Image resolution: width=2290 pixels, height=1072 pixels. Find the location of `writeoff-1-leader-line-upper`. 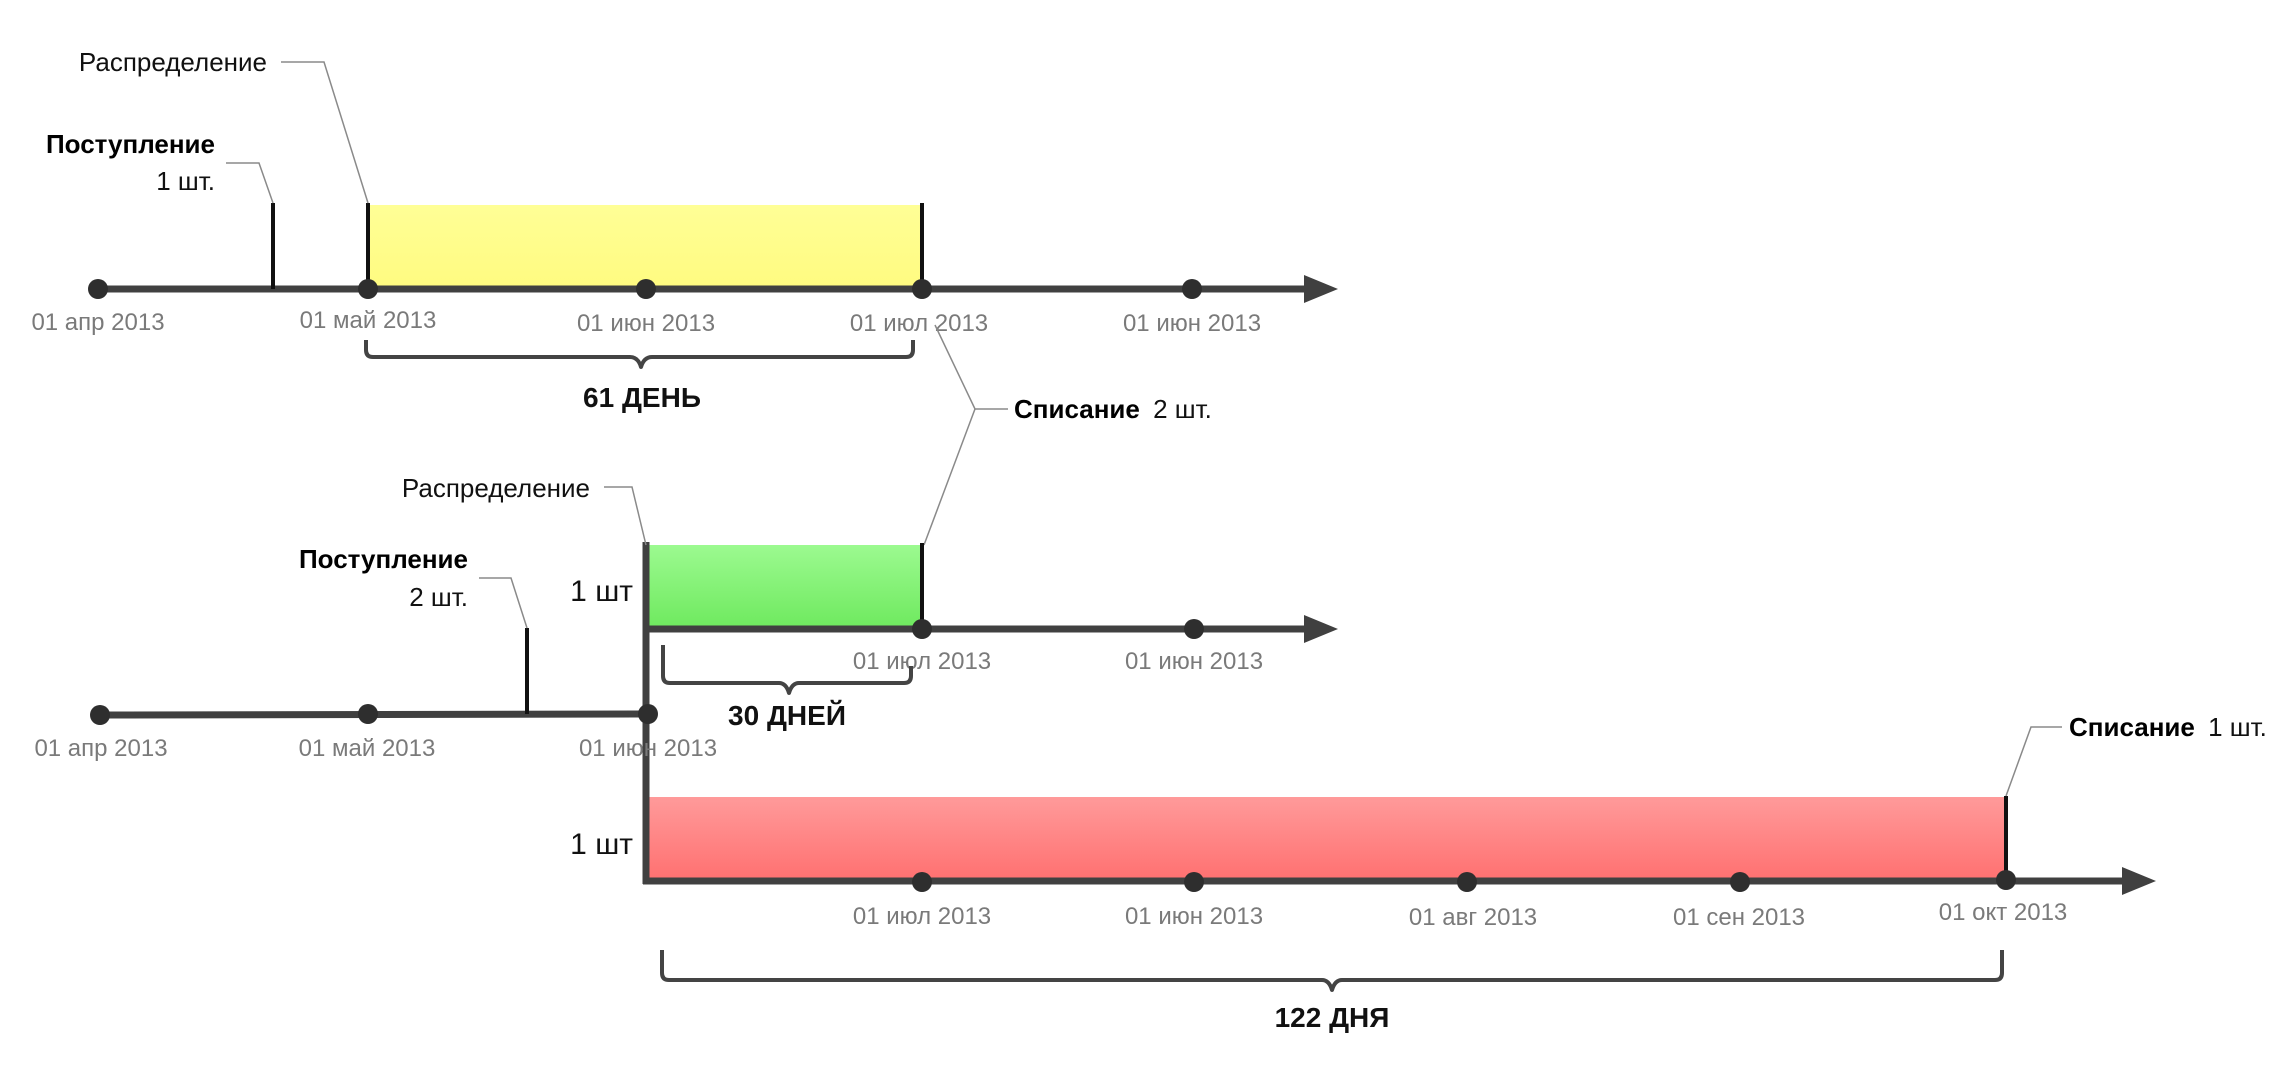

writeoff-1-leader-line-upper is located at coordinates (971, 367).